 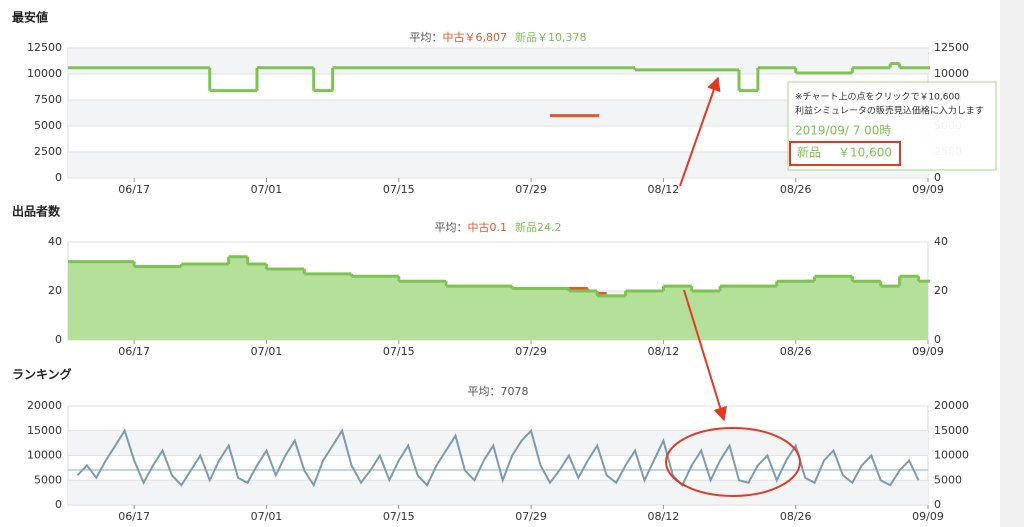 What do you see at coordinates (562, 37) in the screenshot?
I see `series-average: ￥10,378` at bounding box center [562, 37].